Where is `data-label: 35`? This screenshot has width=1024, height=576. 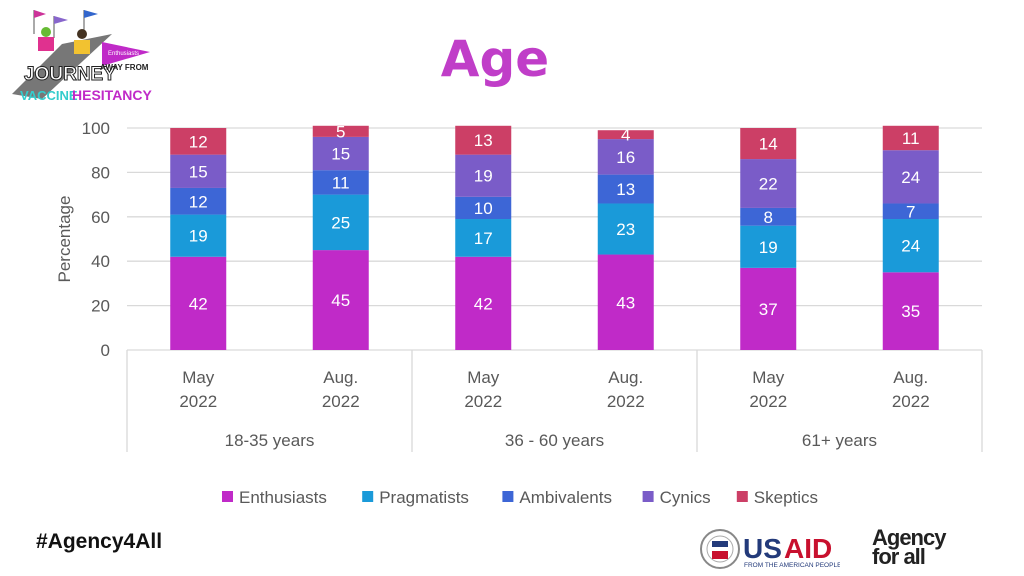
data-label: 35 is located at coordinates (910, 311).